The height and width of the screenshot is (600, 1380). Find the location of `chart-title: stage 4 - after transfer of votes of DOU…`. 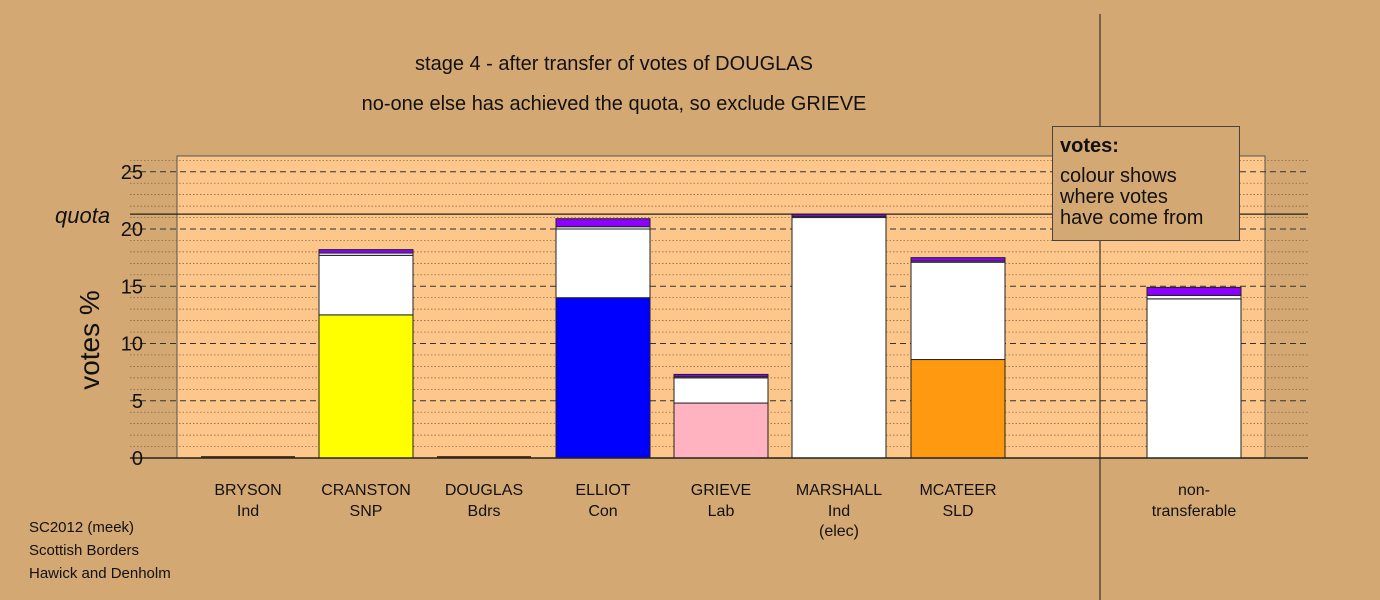

chart-title: stage 4 - after transfer of votes of DOU… is located at coordinates (614, 64).